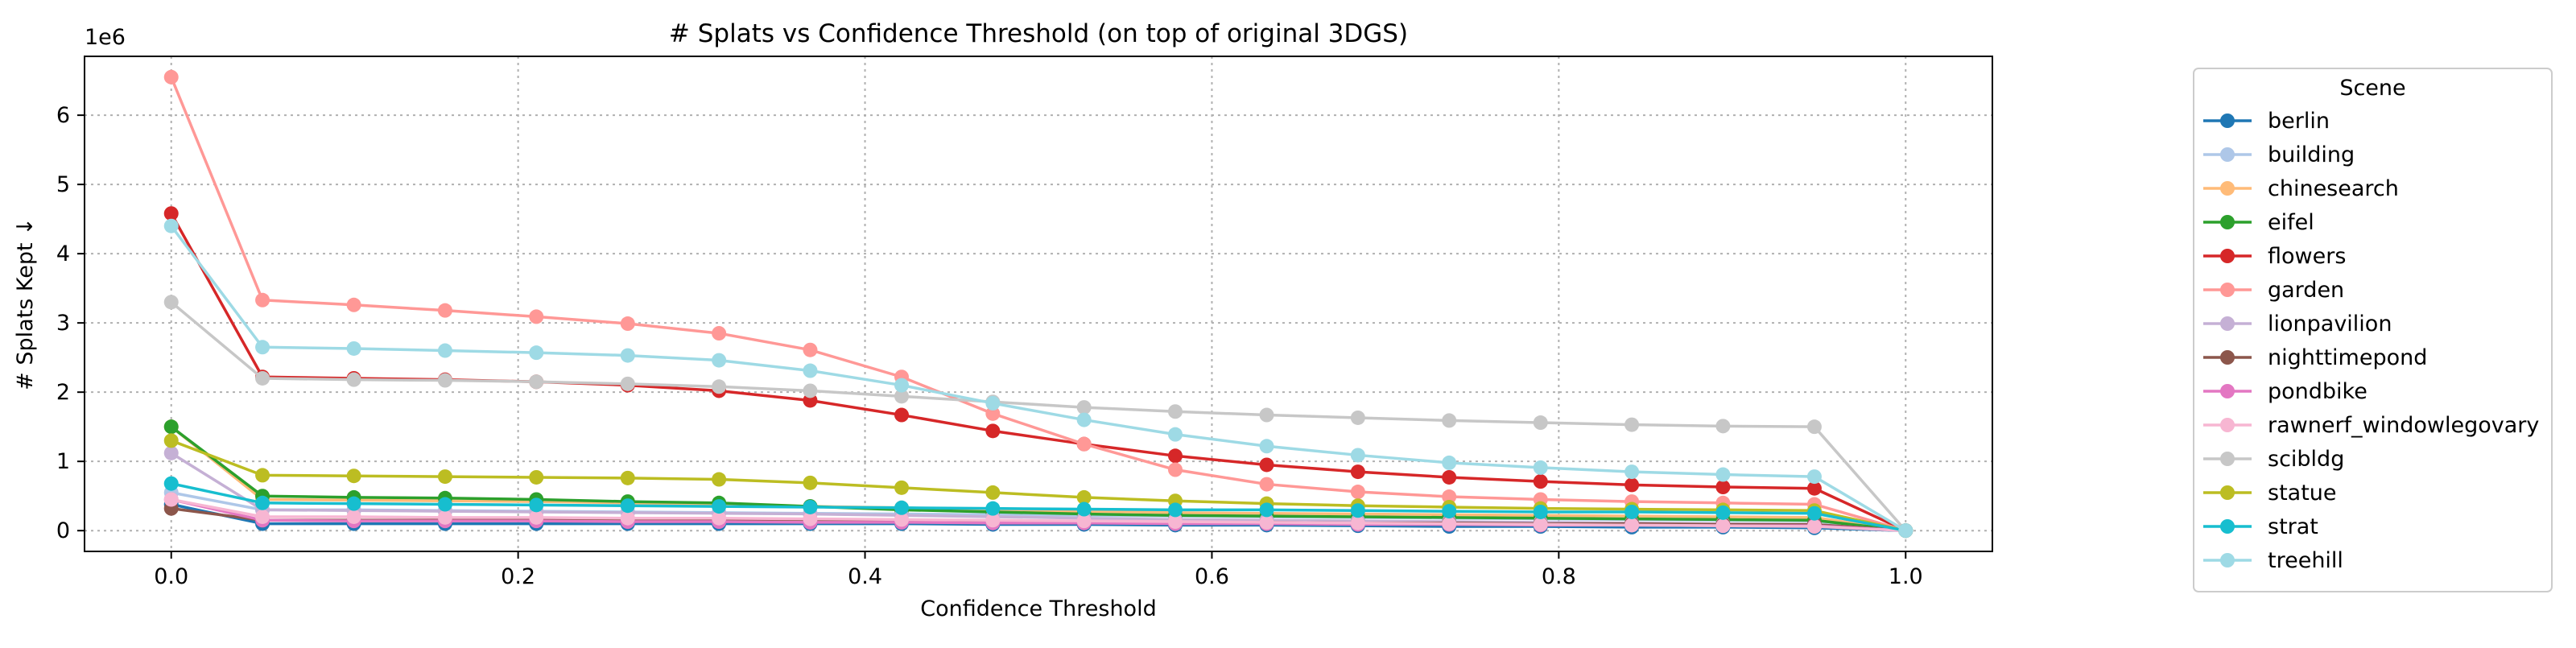 The height and width of the screenshot is (648, 2576). I want to click on legend-label: berlin, so click(2299, 121).